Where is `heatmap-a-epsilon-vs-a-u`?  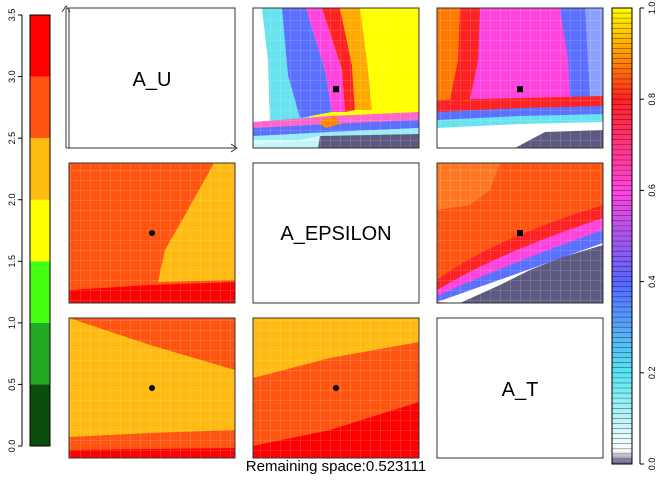
heatmap-a-epsilon-vs-a-u is located at coordinates (336, 78).